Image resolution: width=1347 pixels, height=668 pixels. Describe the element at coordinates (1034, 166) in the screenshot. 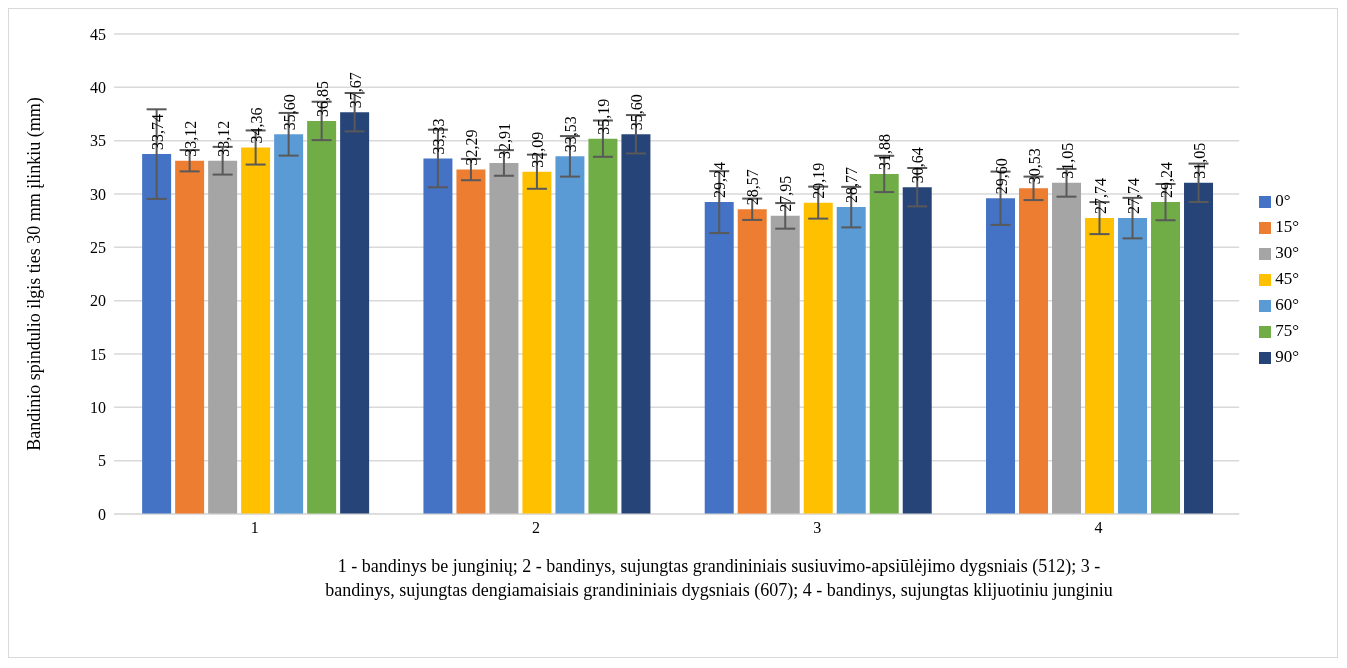

I see `data-label: 30,53` at that location.